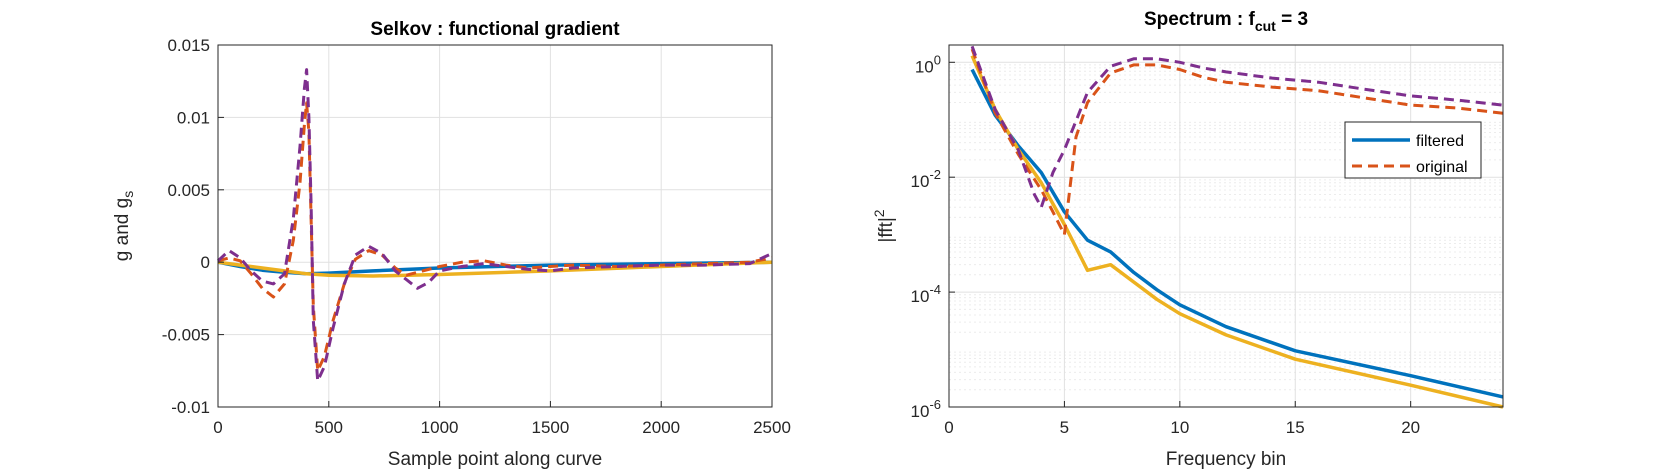 The width and height of the screenshot is (1654, 472). What do you see at coordinates (1292, 19) in the screenshot?
I see `chart-title-suffix: = 3` at bounding box center [1292, 19].